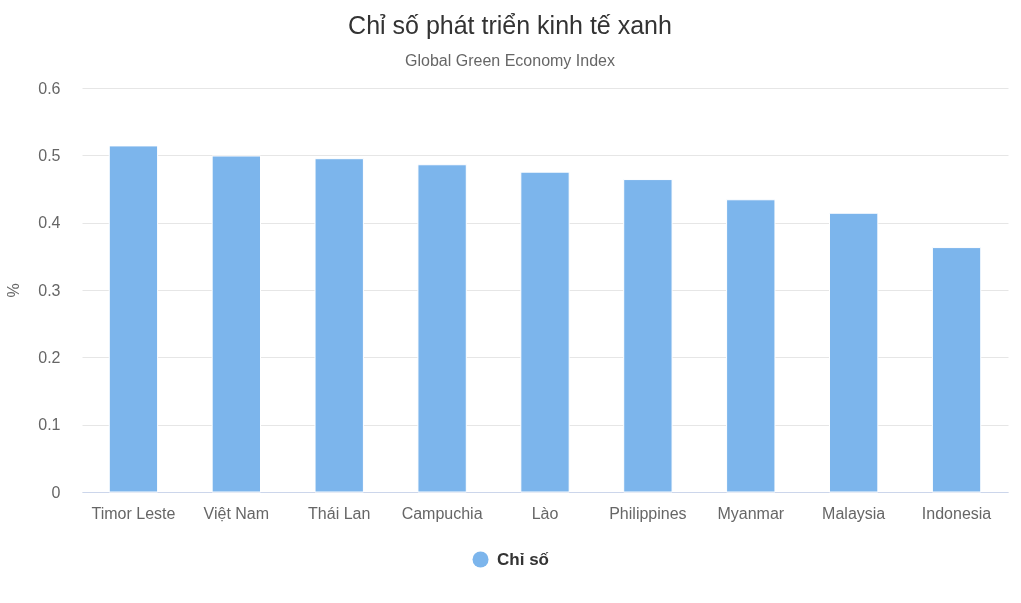 This screenshot has width=1021, height=603. I want to click on x-tick-label: Timor Leste, so click(133, 513).